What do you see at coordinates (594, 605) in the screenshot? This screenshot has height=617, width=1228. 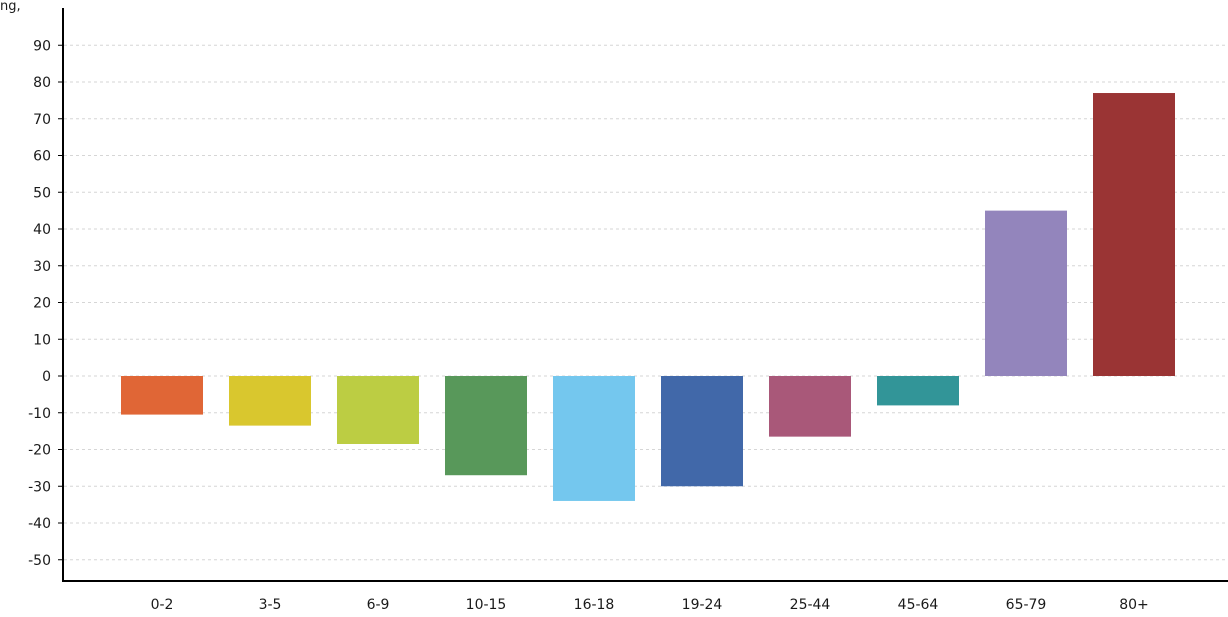 I see `x-tick-label: 16-18` at bounding box center [594, 605].